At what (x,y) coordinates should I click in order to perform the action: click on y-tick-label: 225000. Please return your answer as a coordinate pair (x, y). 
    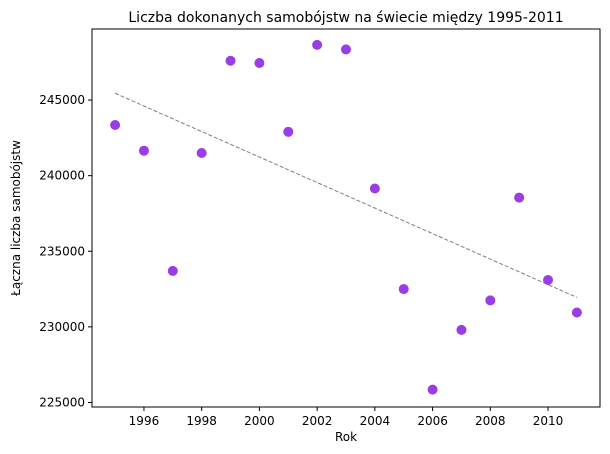
    Looking at the image, I should click on (62, 402).